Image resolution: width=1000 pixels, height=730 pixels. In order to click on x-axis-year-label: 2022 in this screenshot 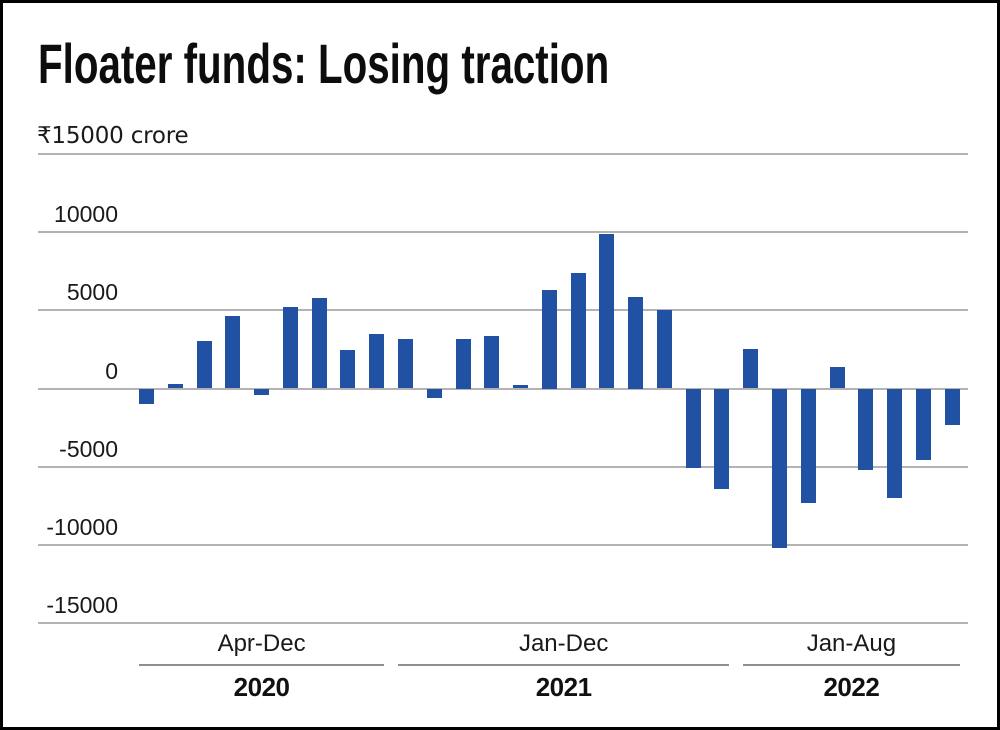, I will do `click(851, 687)`.